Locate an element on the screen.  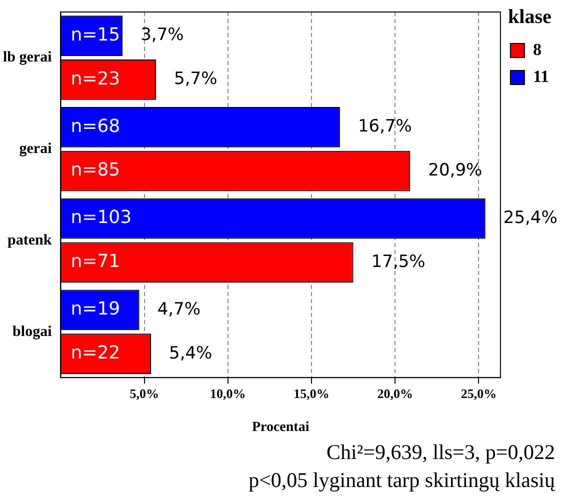
x-tick-label: 15,0% is located at coordinates (312, 393).